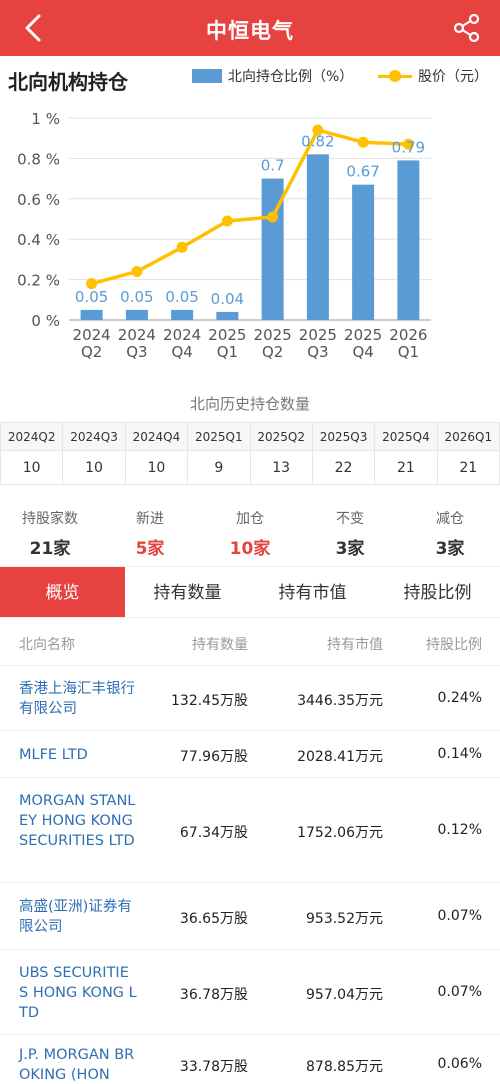 This screenshot has width=500, height=1084. What do you see at coordinates (317, 141) in the screenshot?
I see `bar-data-label: 0.82` at bounding box center [317, 141].